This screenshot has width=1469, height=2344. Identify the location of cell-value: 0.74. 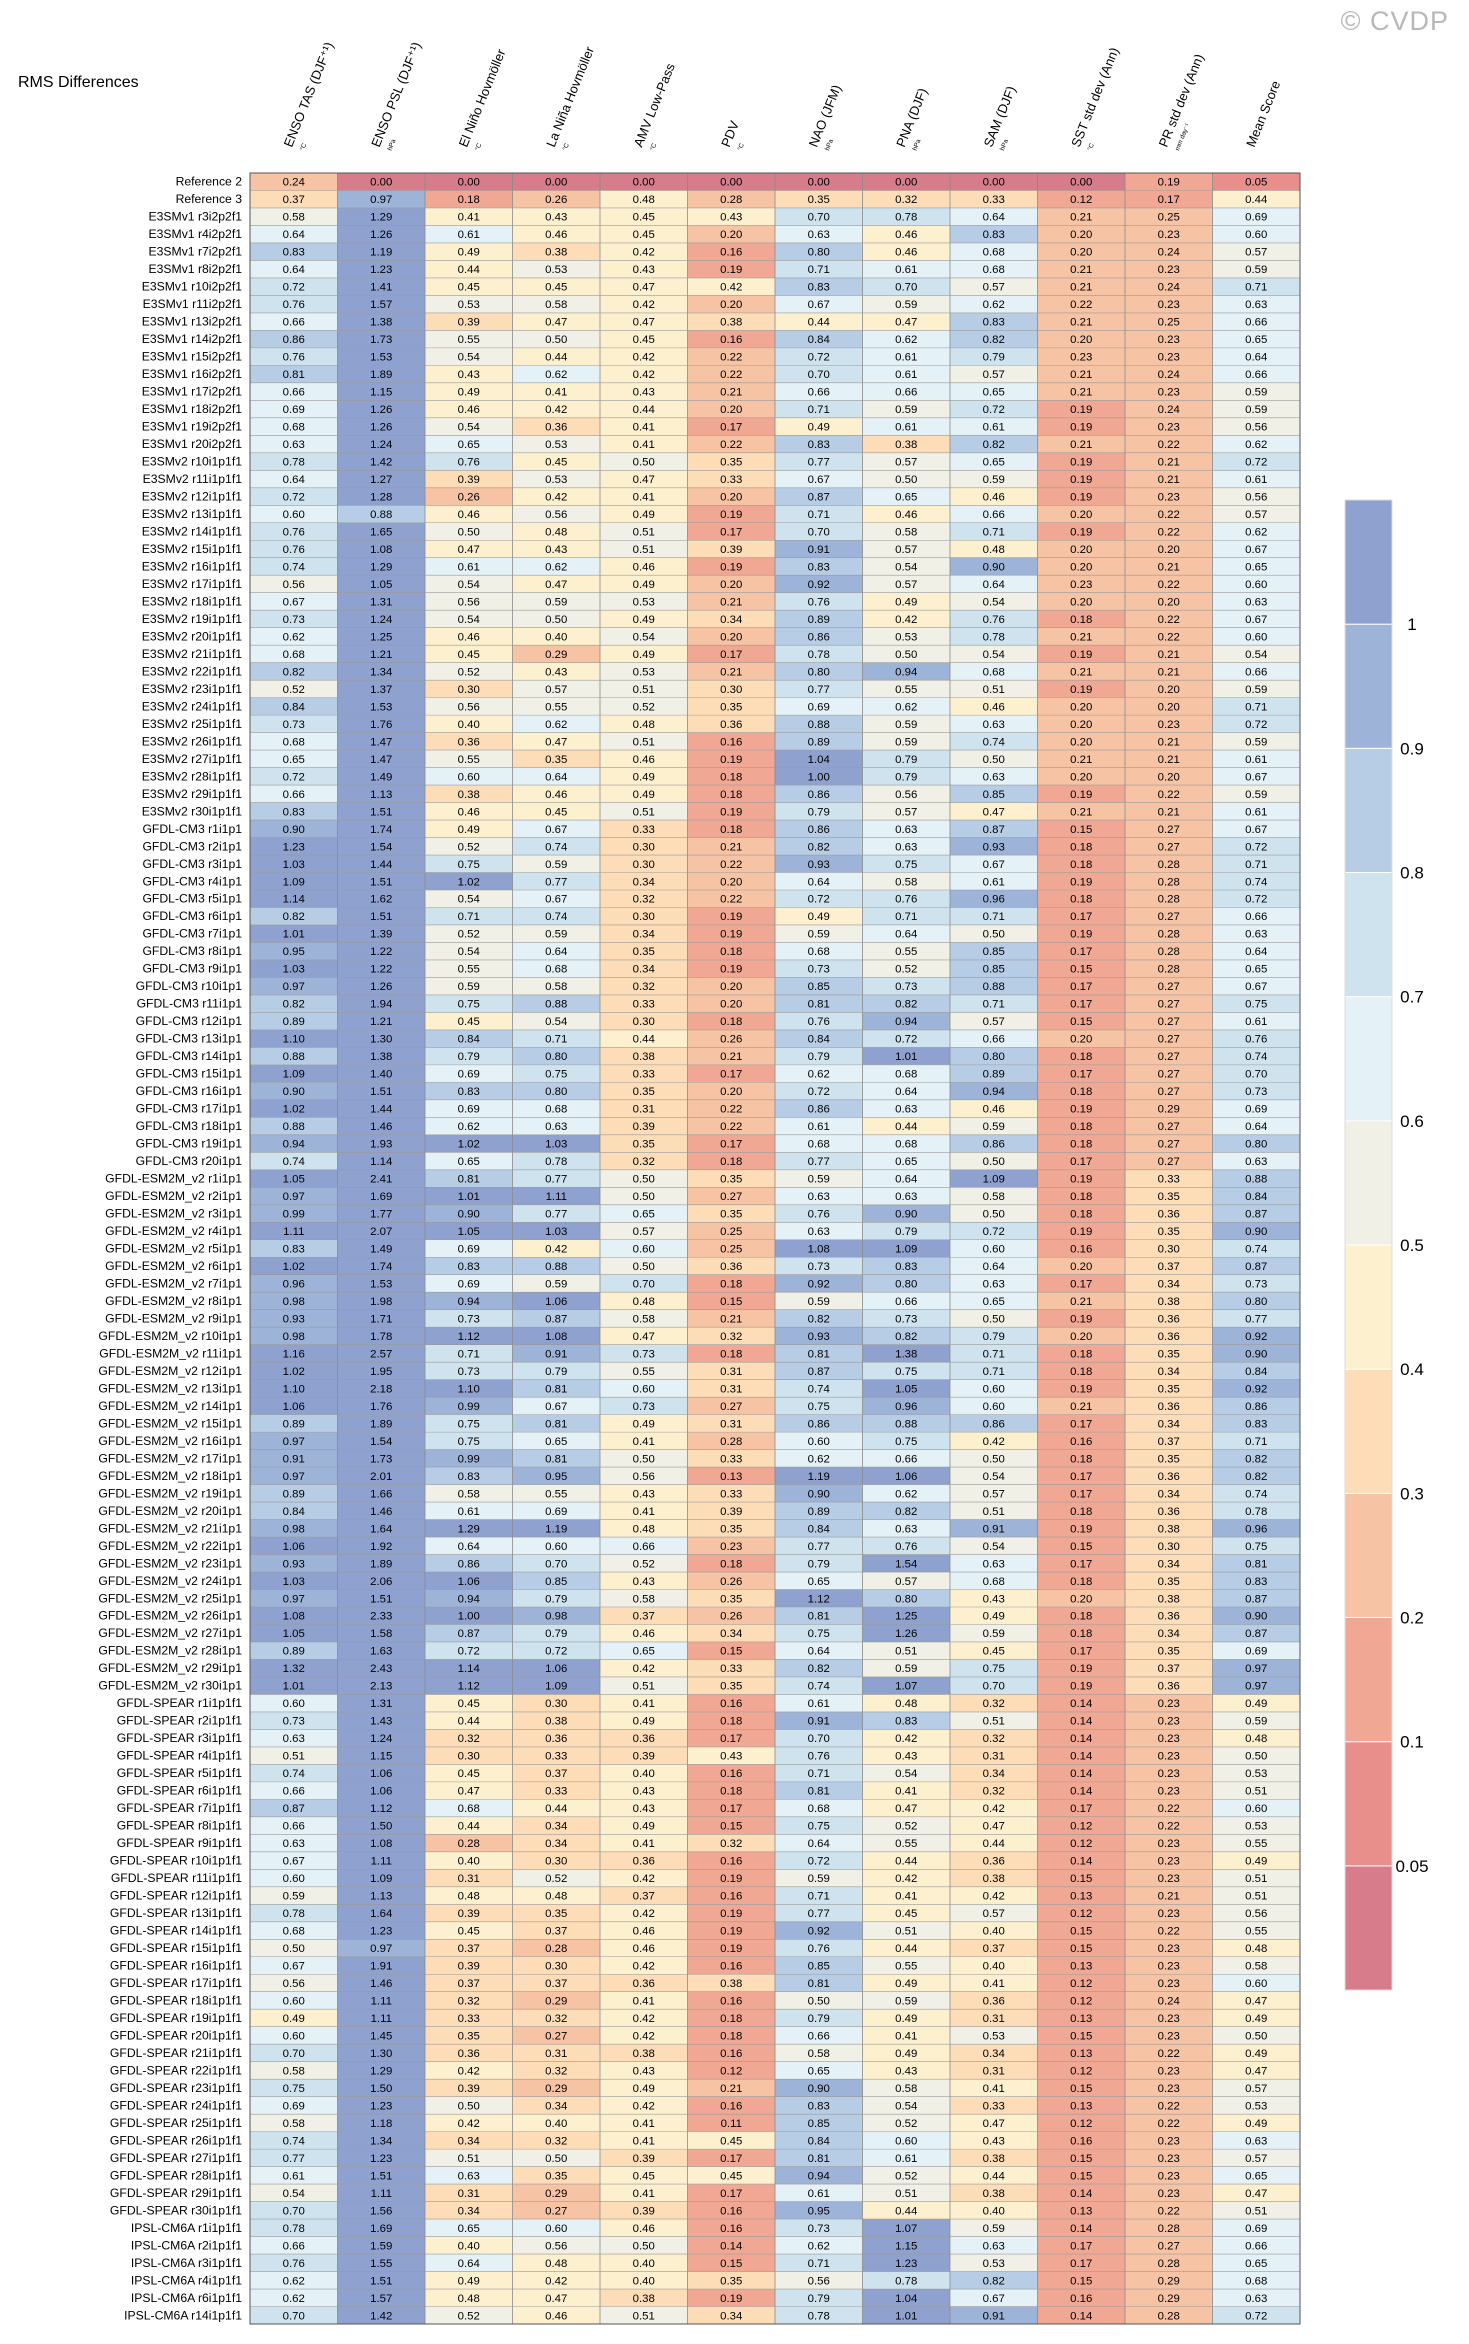
(1256, 1494).